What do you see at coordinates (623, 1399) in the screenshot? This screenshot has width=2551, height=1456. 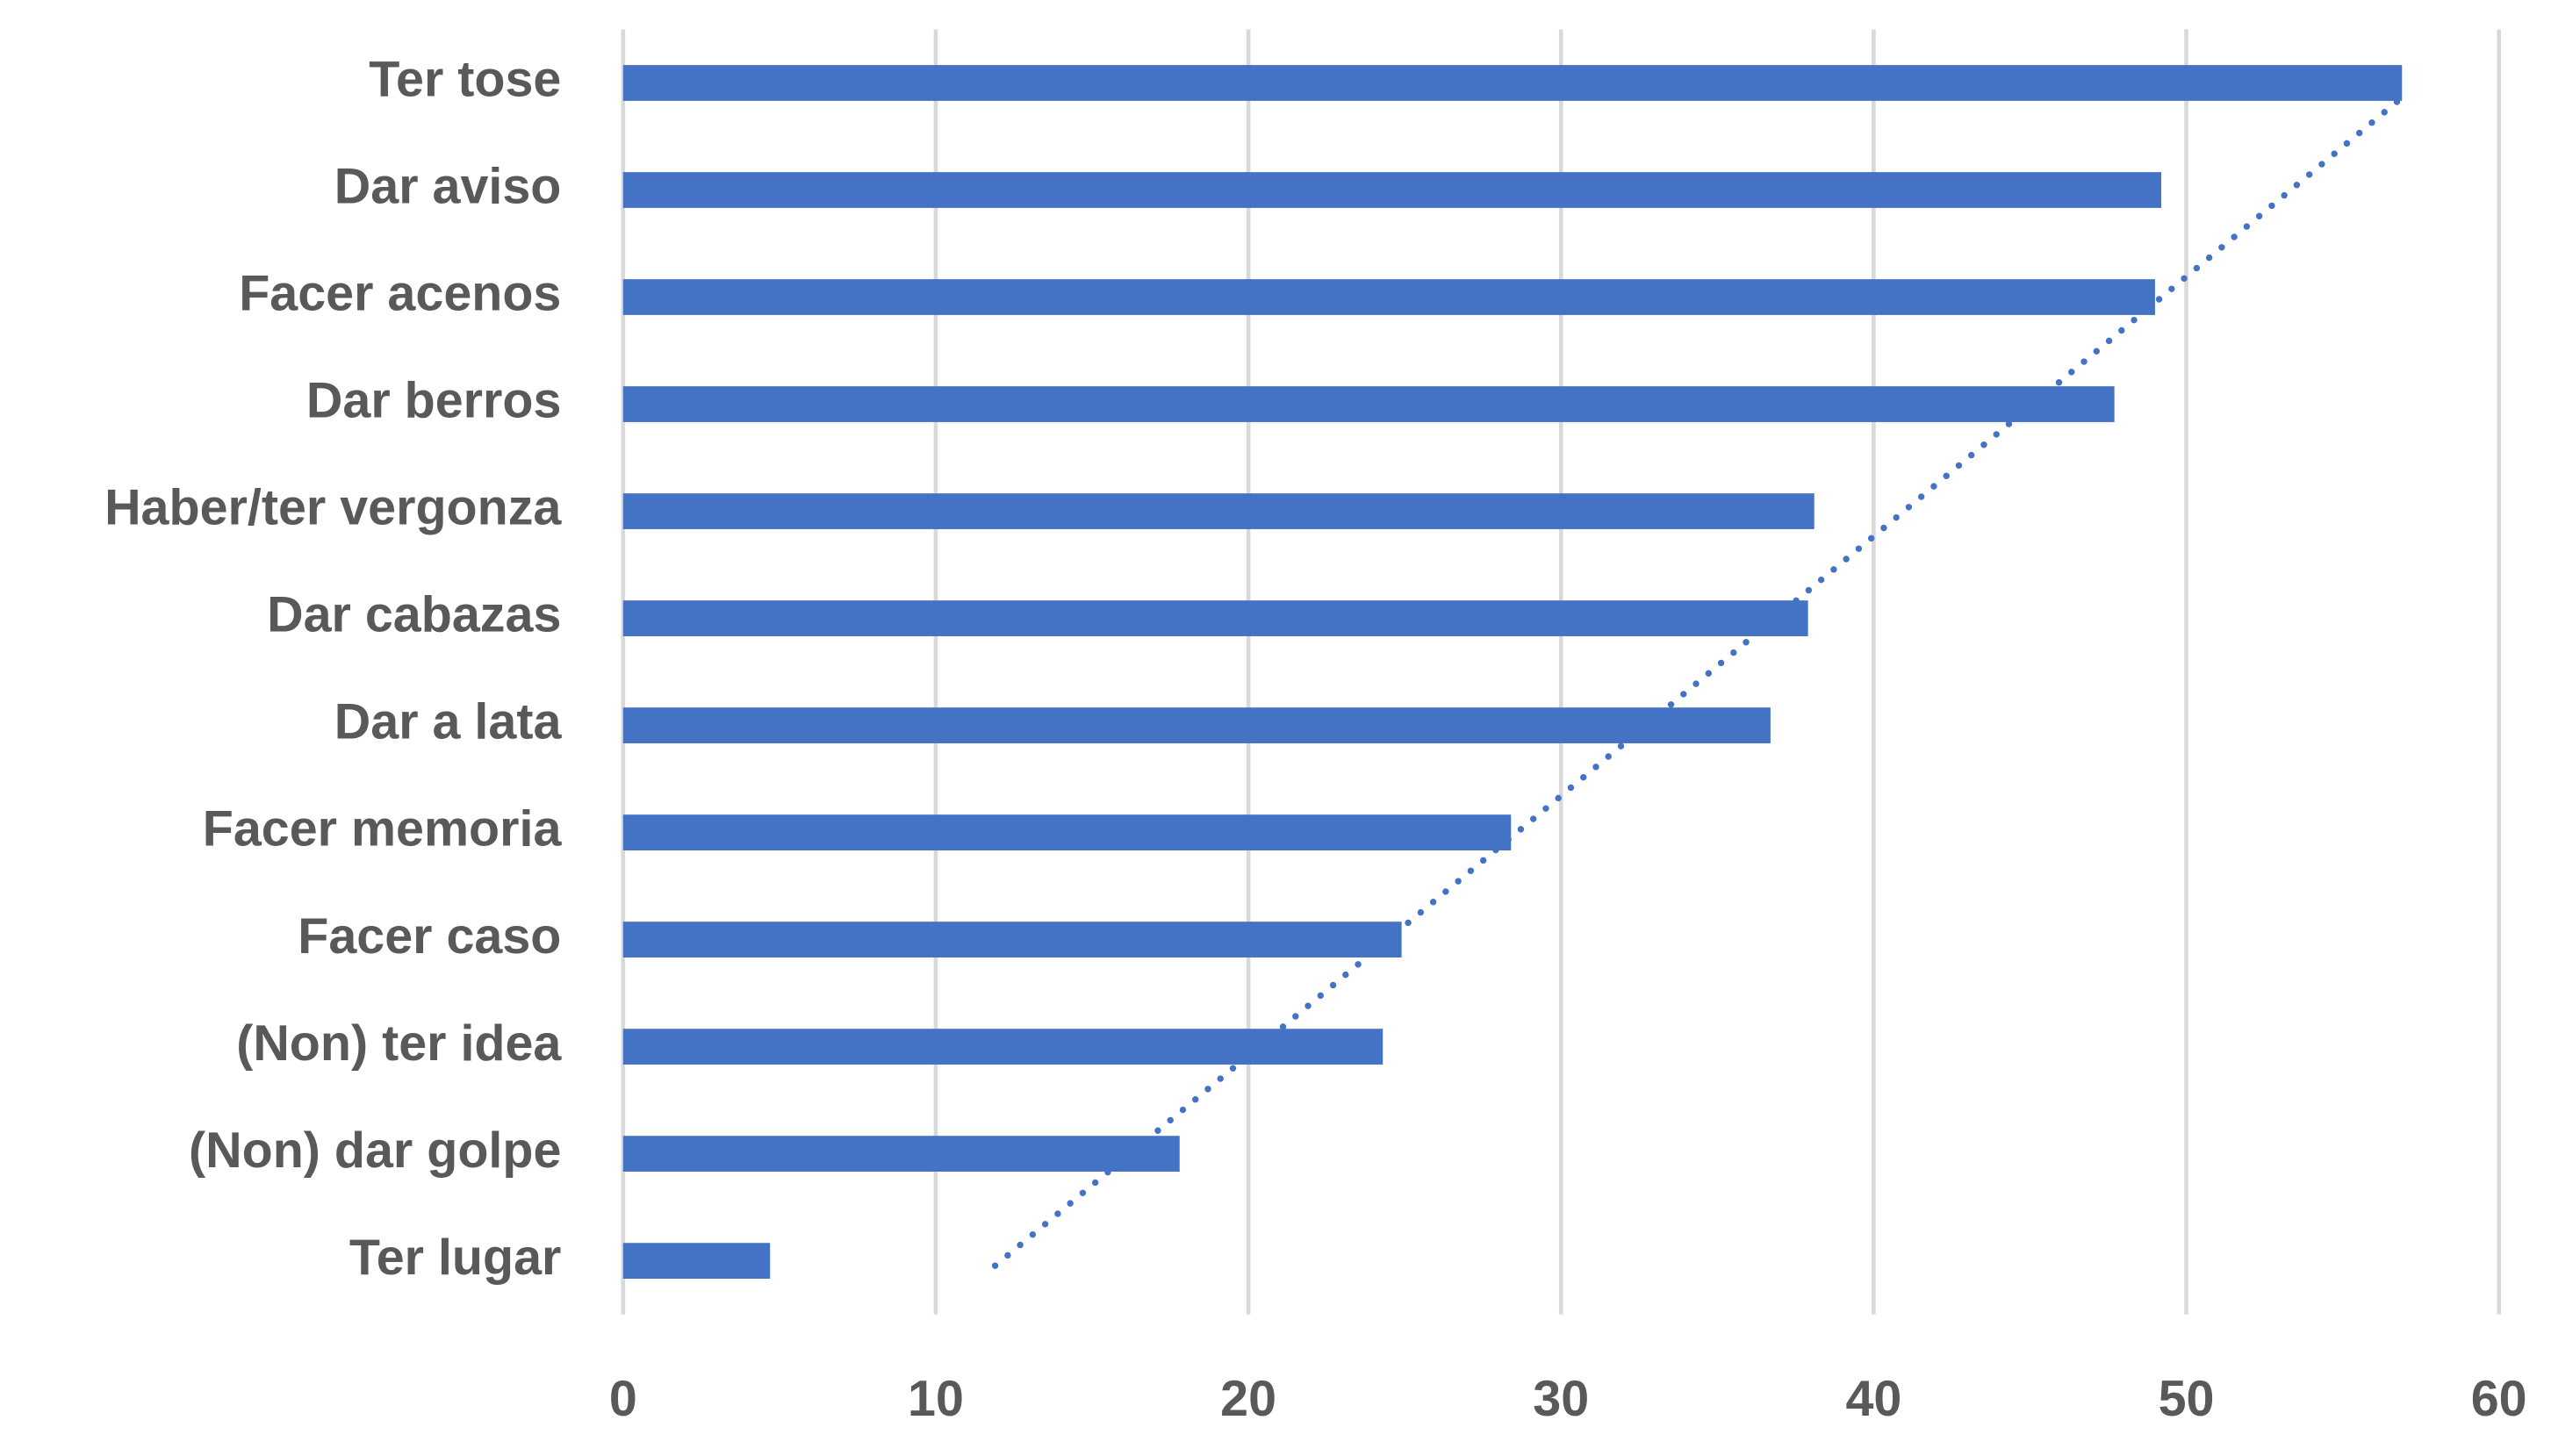 I see `x-tick-label: 0` at bounding box center [623, 1399].